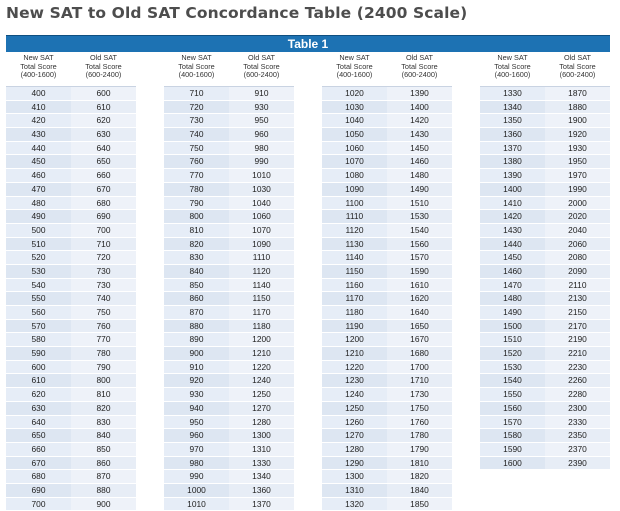  What do you see at coordinates (261, 408) in the screenshot?
I see `old-sat-score: 1270` at bounding box center [261, 408].